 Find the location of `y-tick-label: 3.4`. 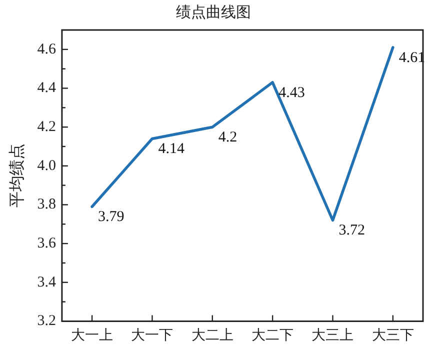

y-tick-label: 3.4 is located at coordinates (46, 282).